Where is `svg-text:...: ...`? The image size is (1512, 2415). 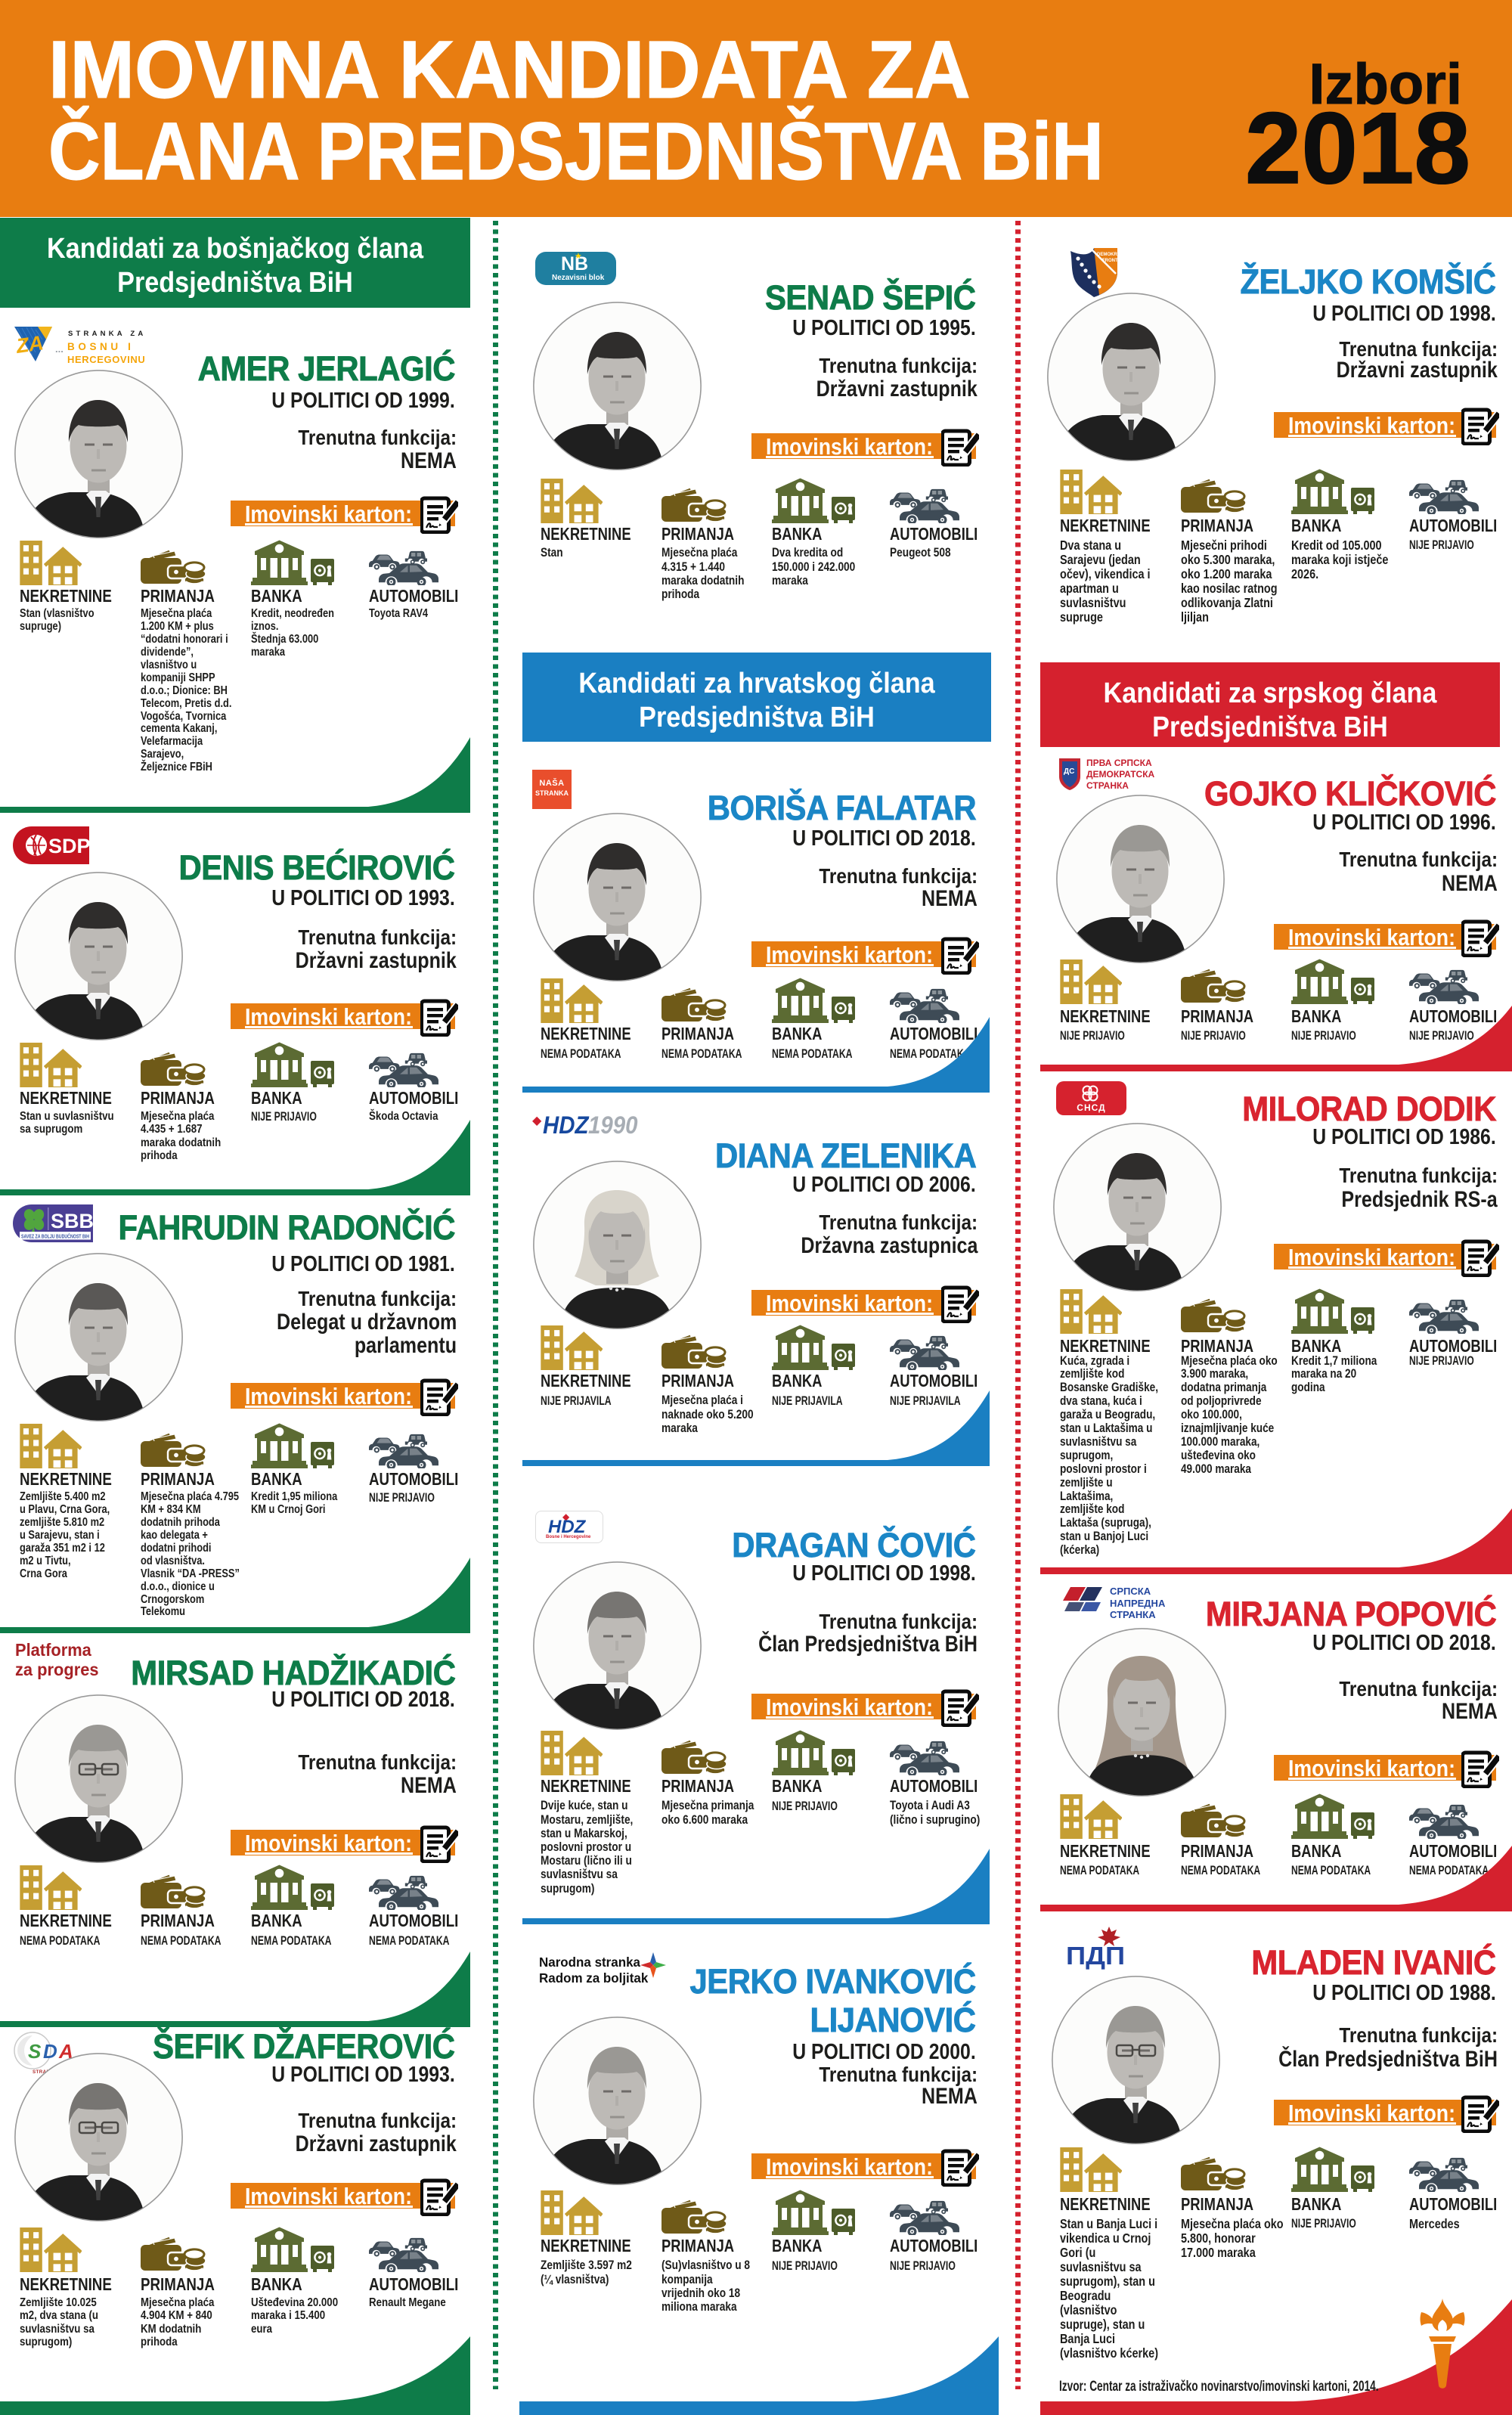
svg-text:...: ... is located at coordinates (60, 349).